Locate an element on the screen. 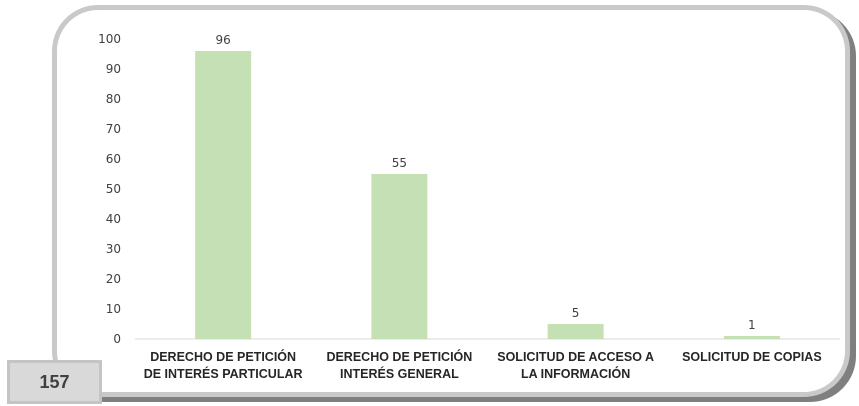 The image size is (859, 406). y-tick-label: 90 is located at coordinates (113, 69).